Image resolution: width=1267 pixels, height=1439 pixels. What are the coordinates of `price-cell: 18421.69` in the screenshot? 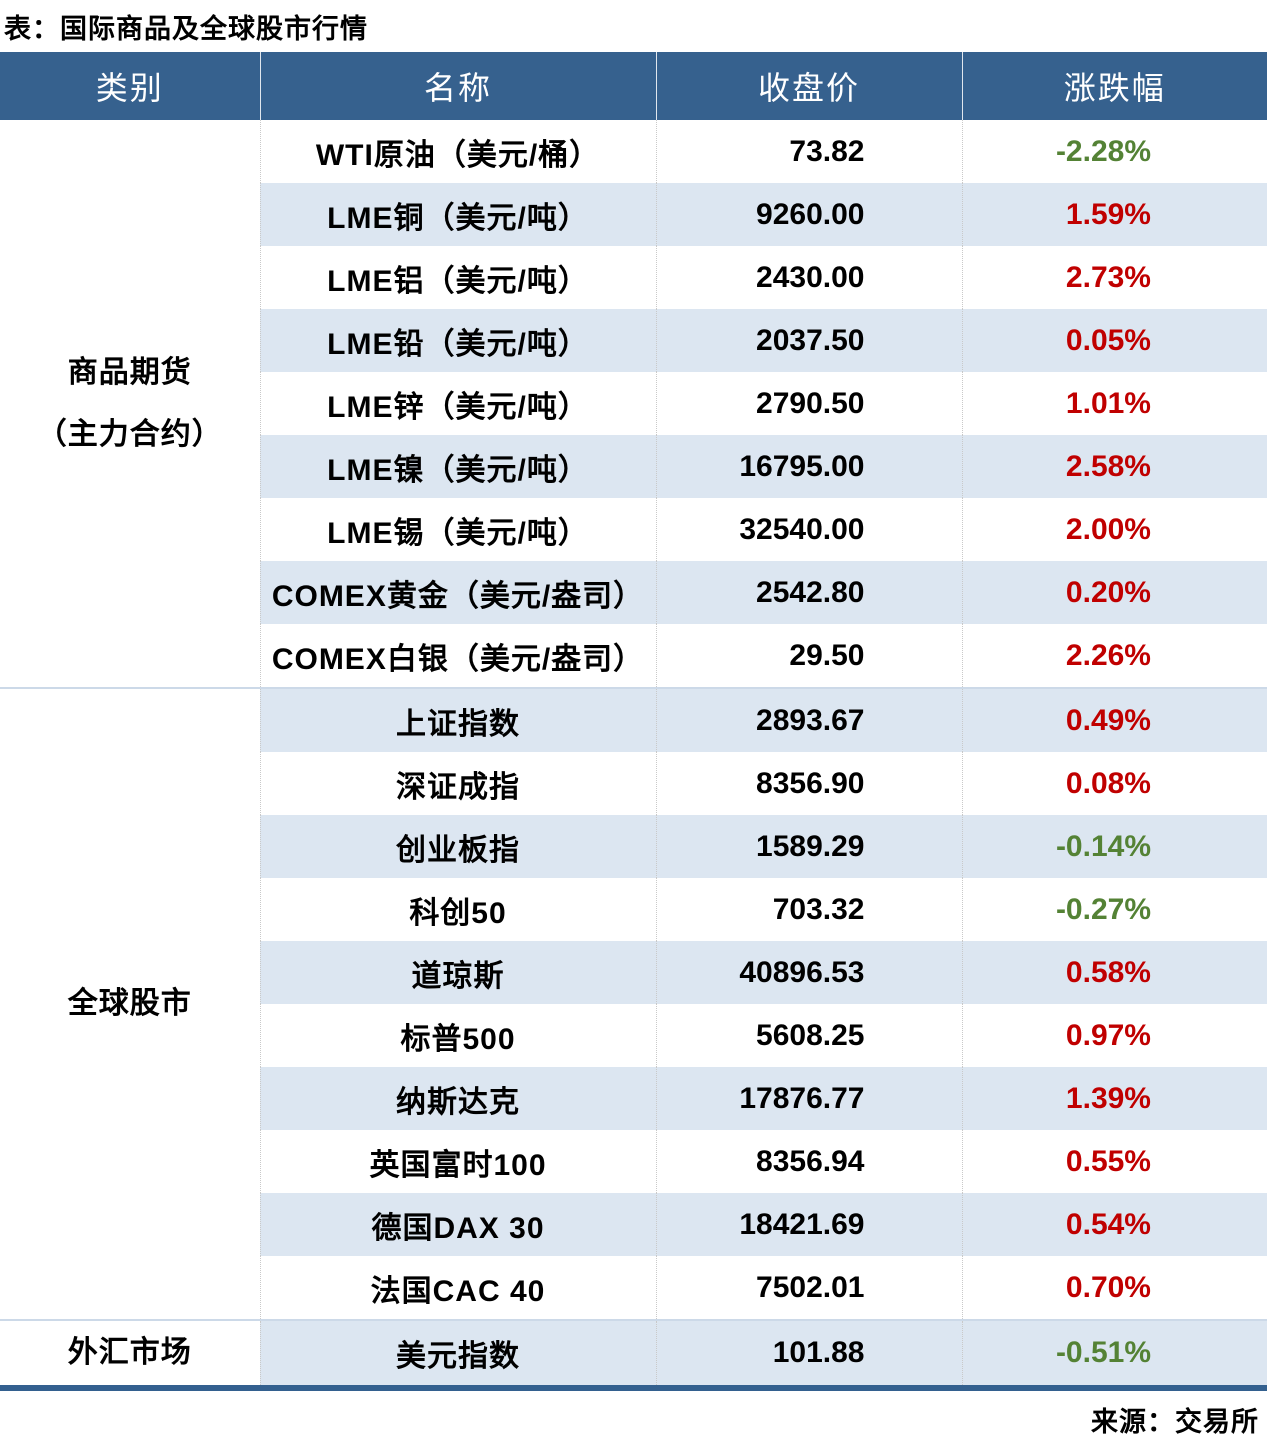 It's located at (808, 1224).